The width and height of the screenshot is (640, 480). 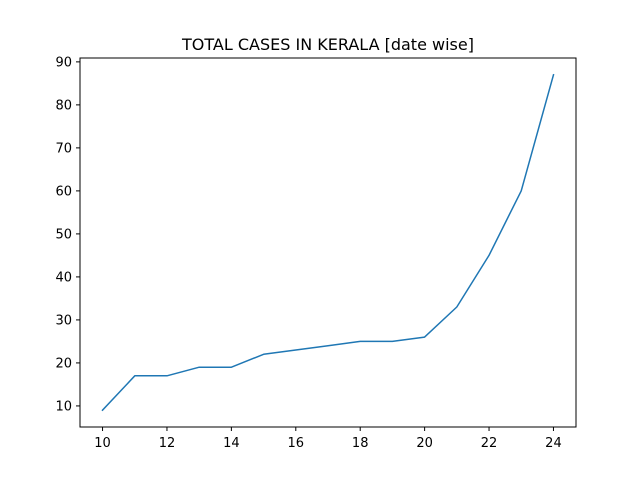 I want to click on x-tick-label: 16, so click(x=296, y=443).